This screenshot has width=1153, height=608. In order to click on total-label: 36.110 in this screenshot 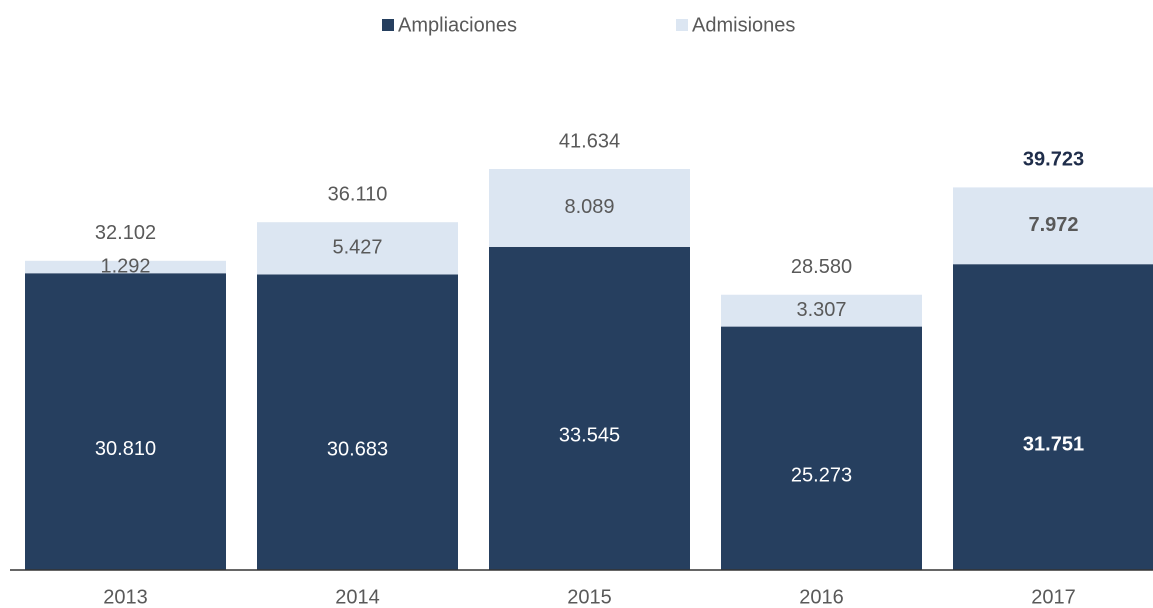, I will do `click(358, 194)`.